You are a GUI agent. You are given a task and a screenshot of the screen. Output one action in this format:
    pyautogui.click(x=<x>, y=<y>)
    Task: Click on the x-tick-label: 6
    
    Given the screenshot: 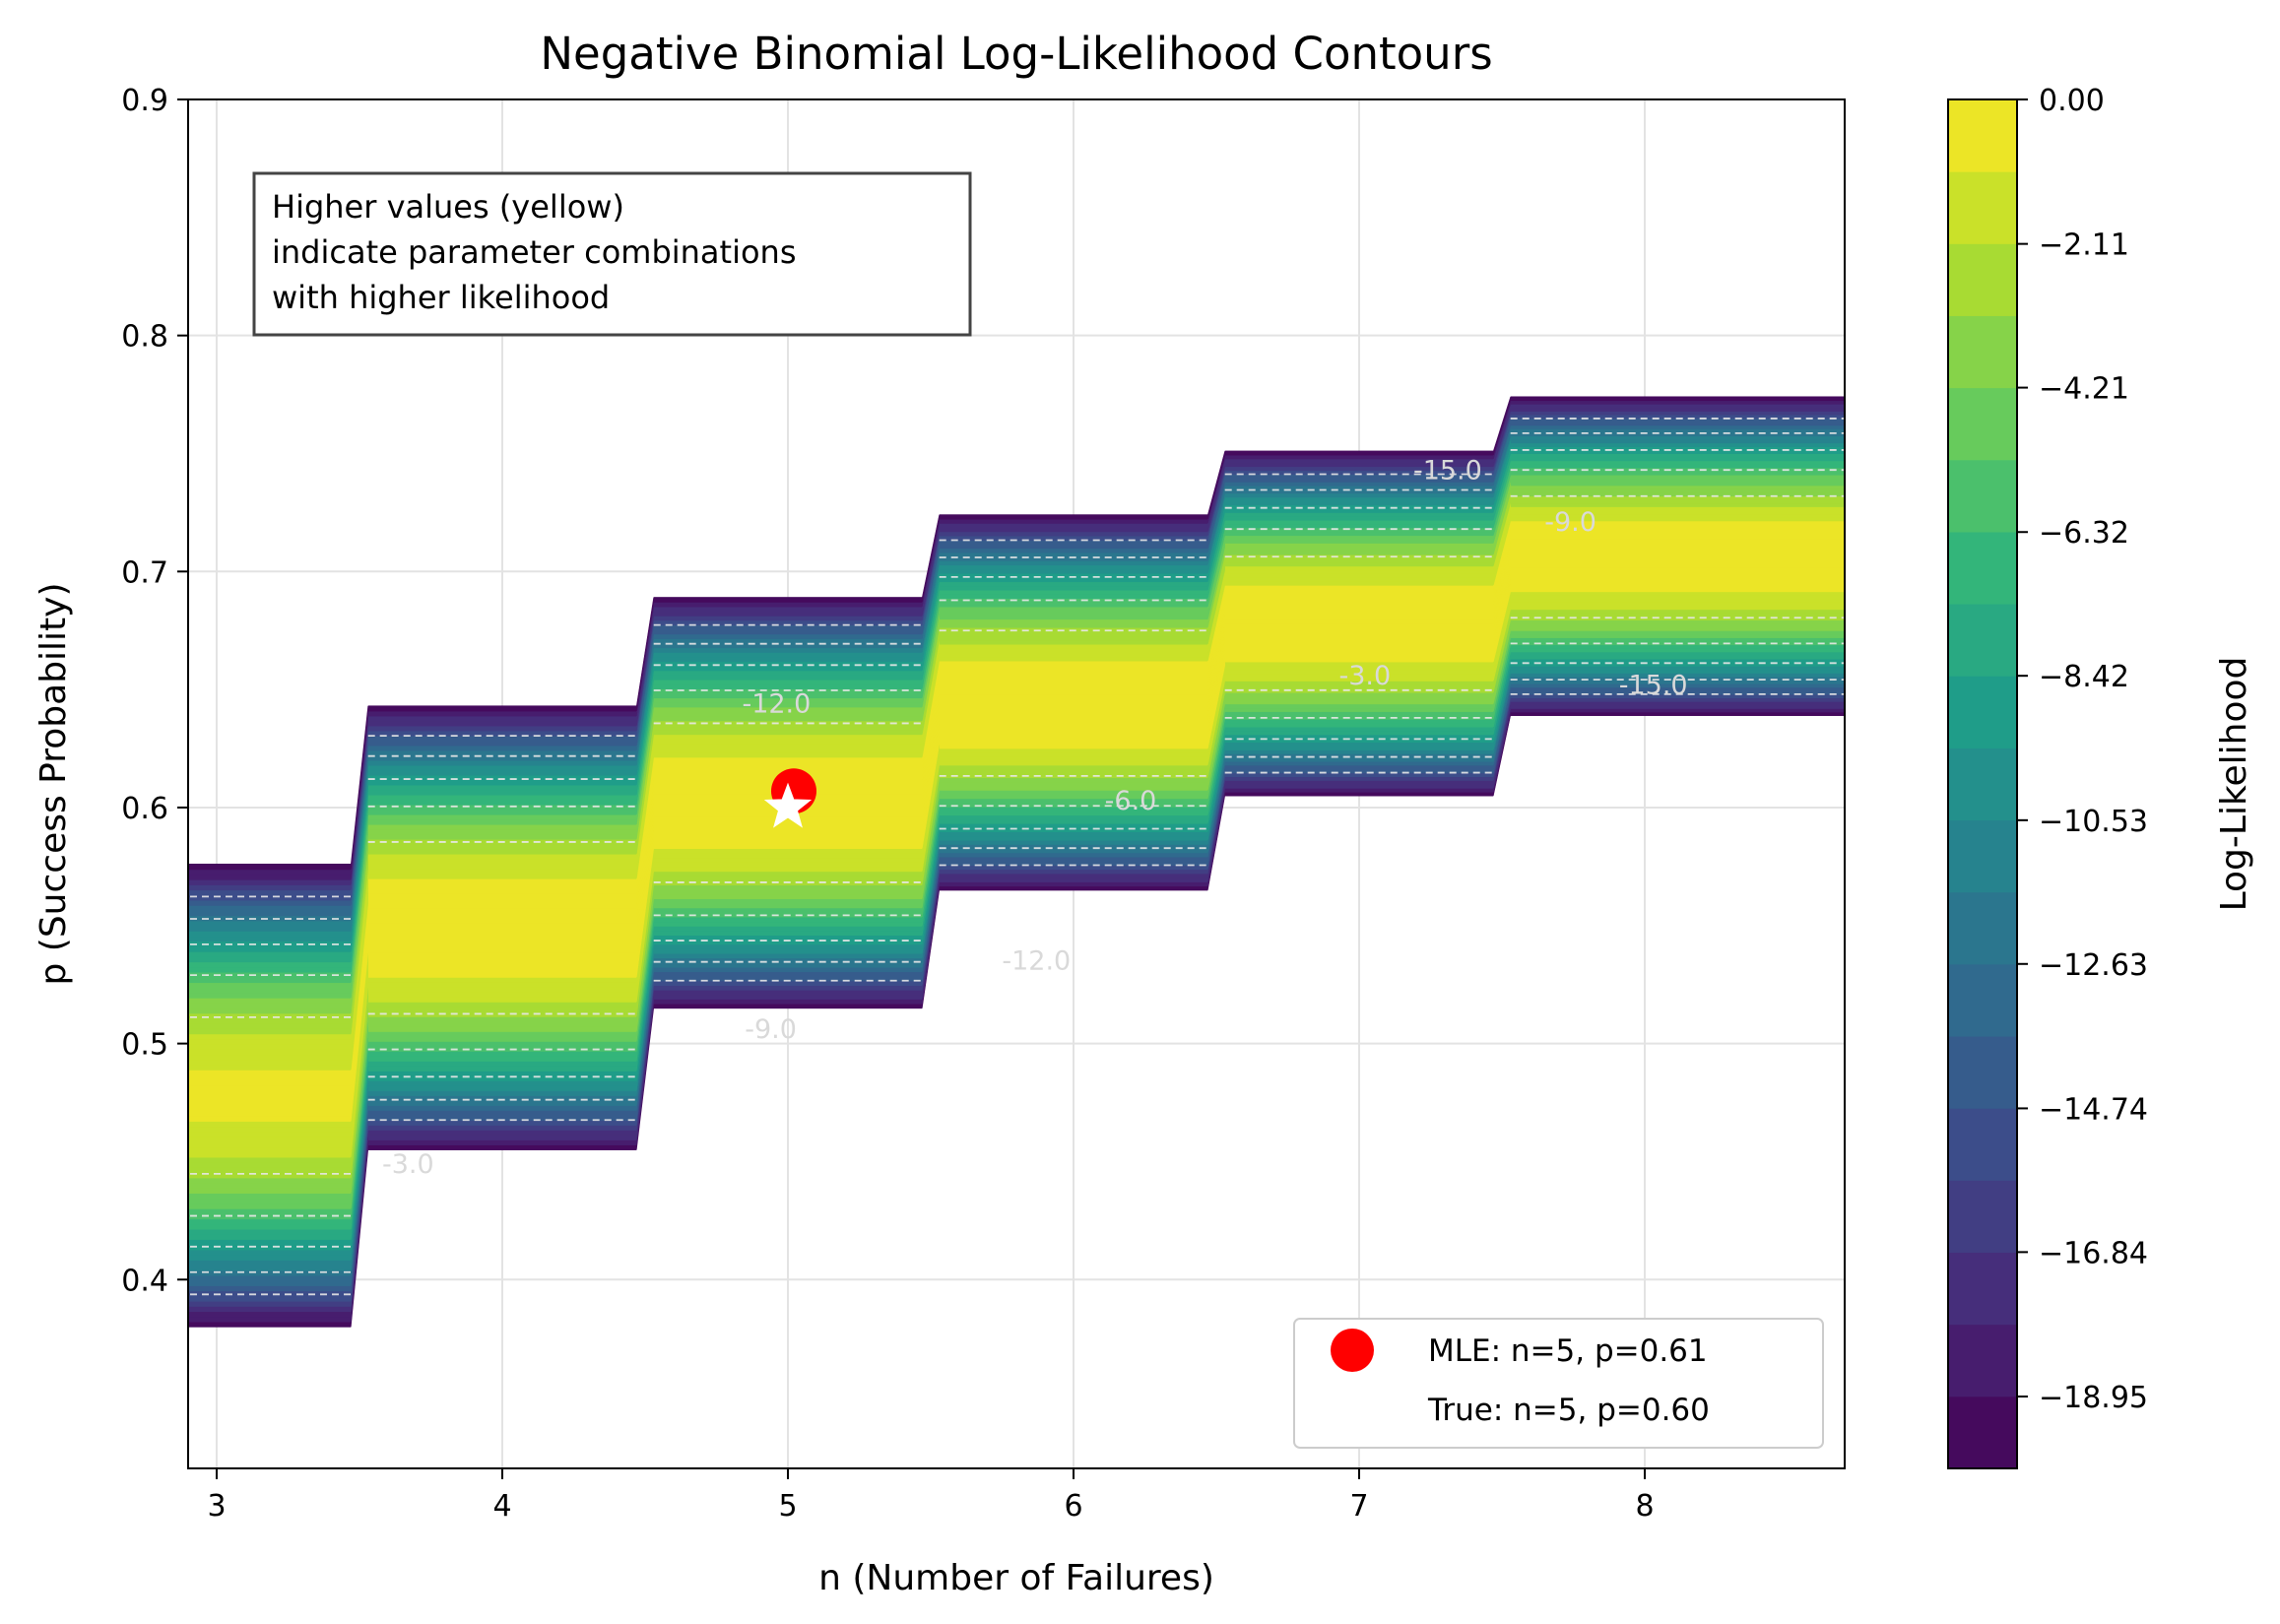 What is the action you would take?
    pyautogui.click(x=1073, y=1507)
    